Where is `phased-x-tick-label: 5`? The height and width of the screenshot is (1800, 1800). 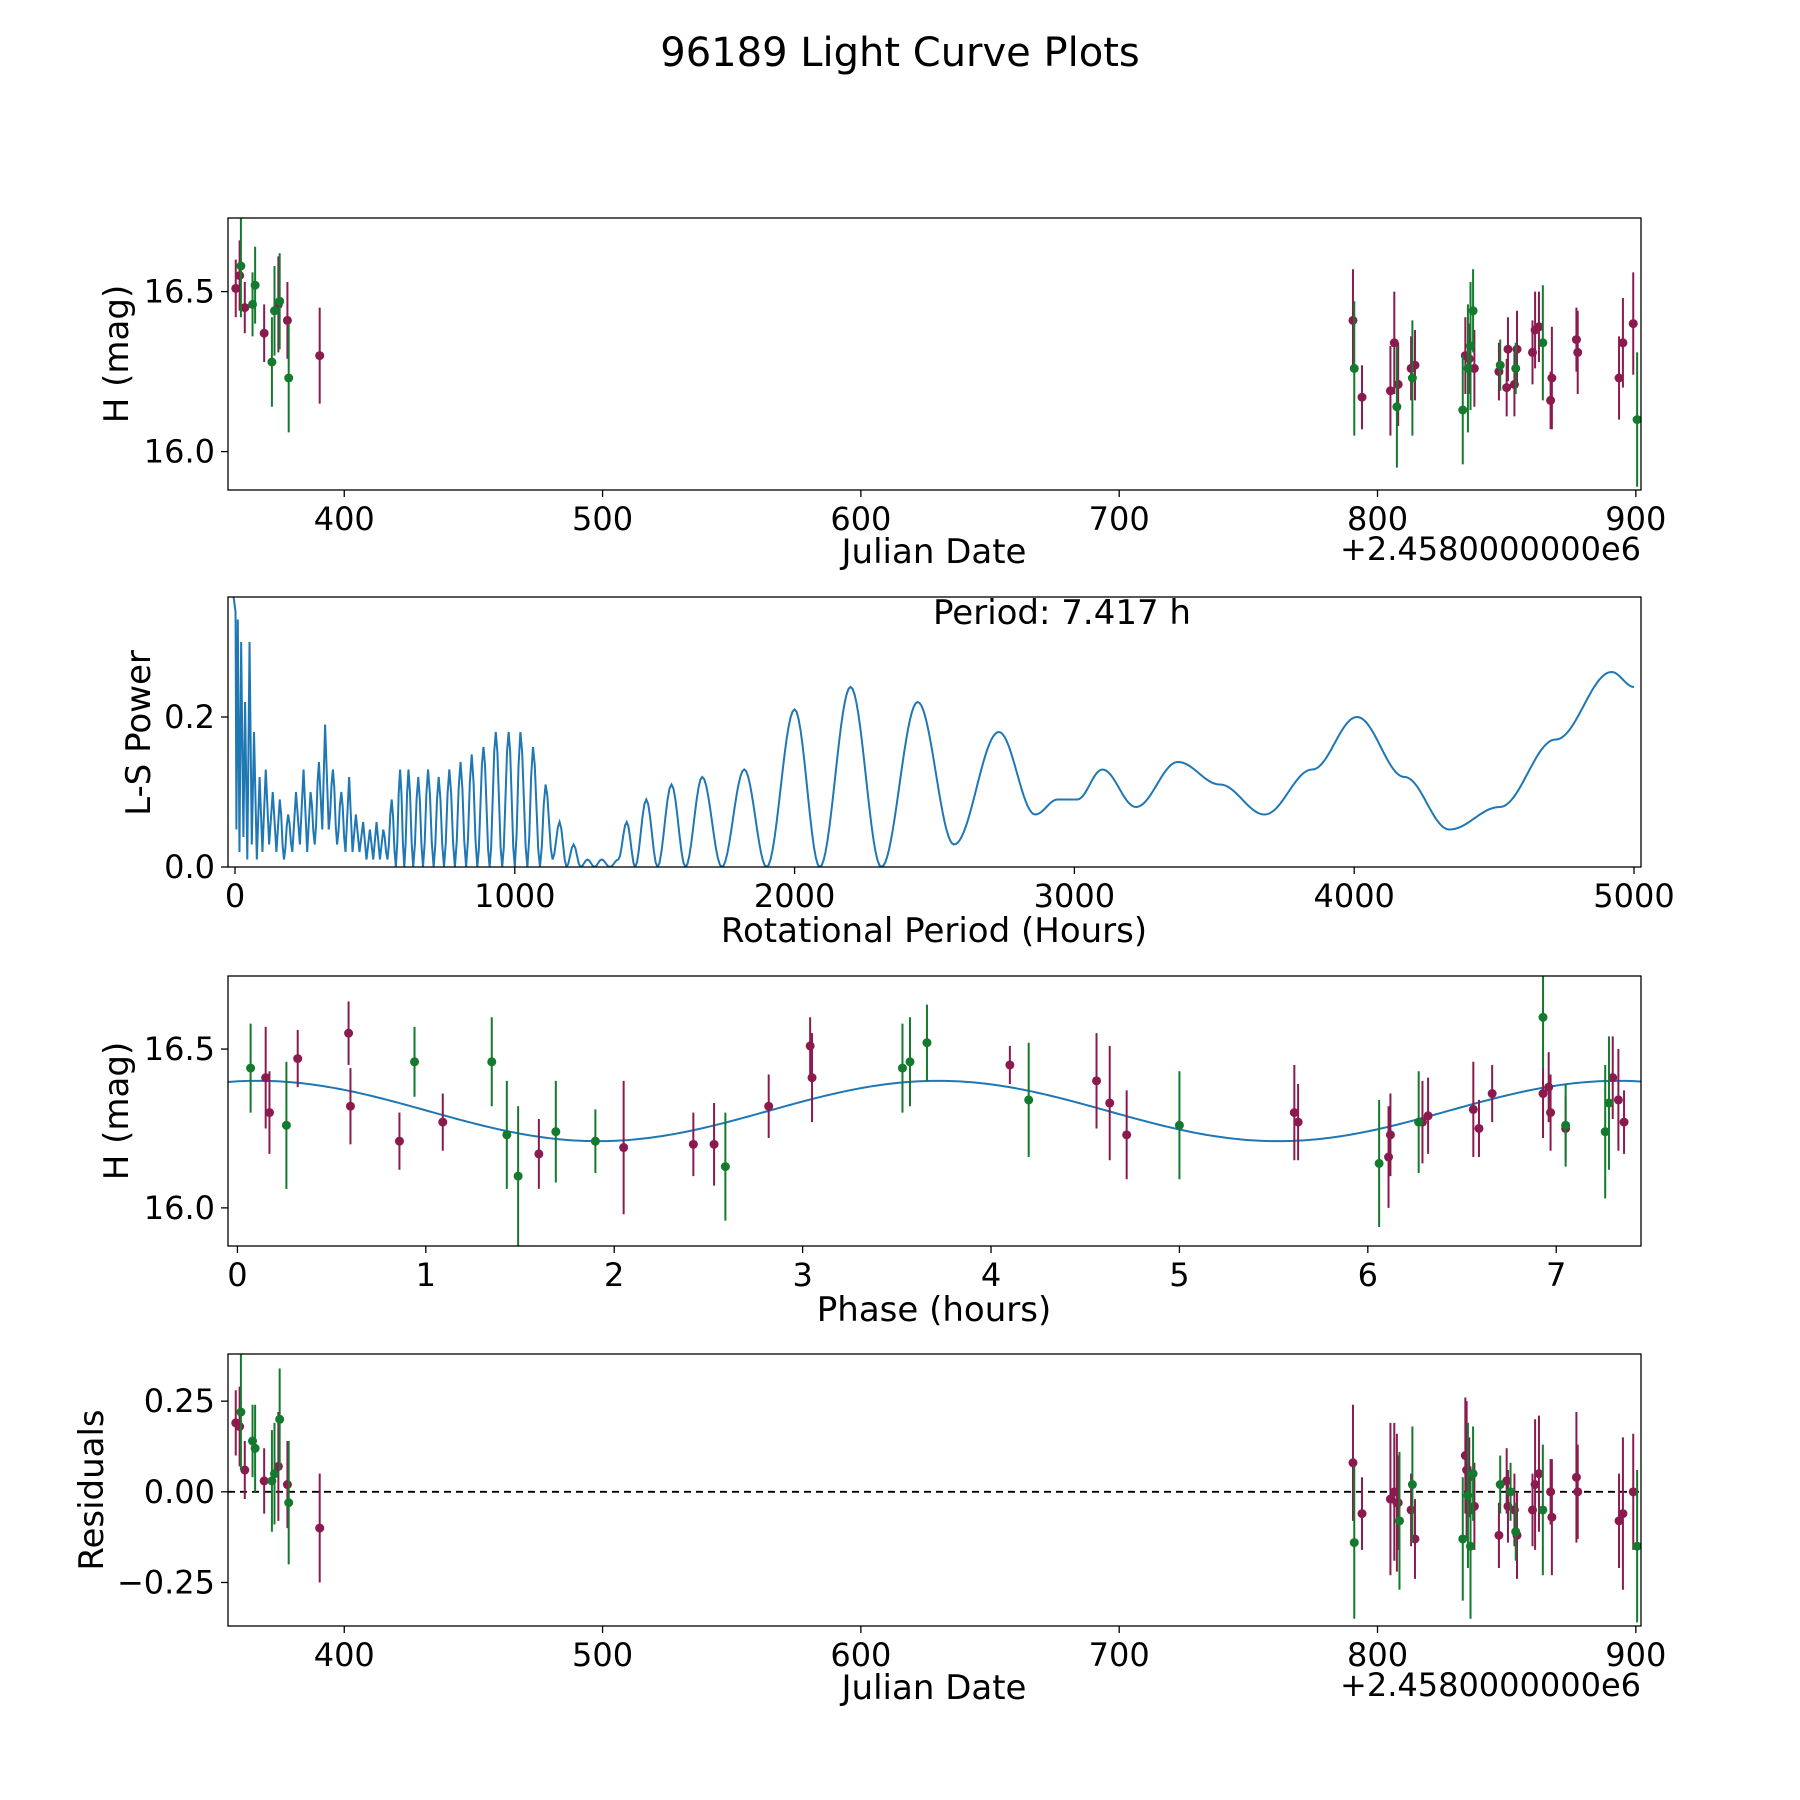
phased-x-tick-label: 5 is located at coordinates (1179, 1275).